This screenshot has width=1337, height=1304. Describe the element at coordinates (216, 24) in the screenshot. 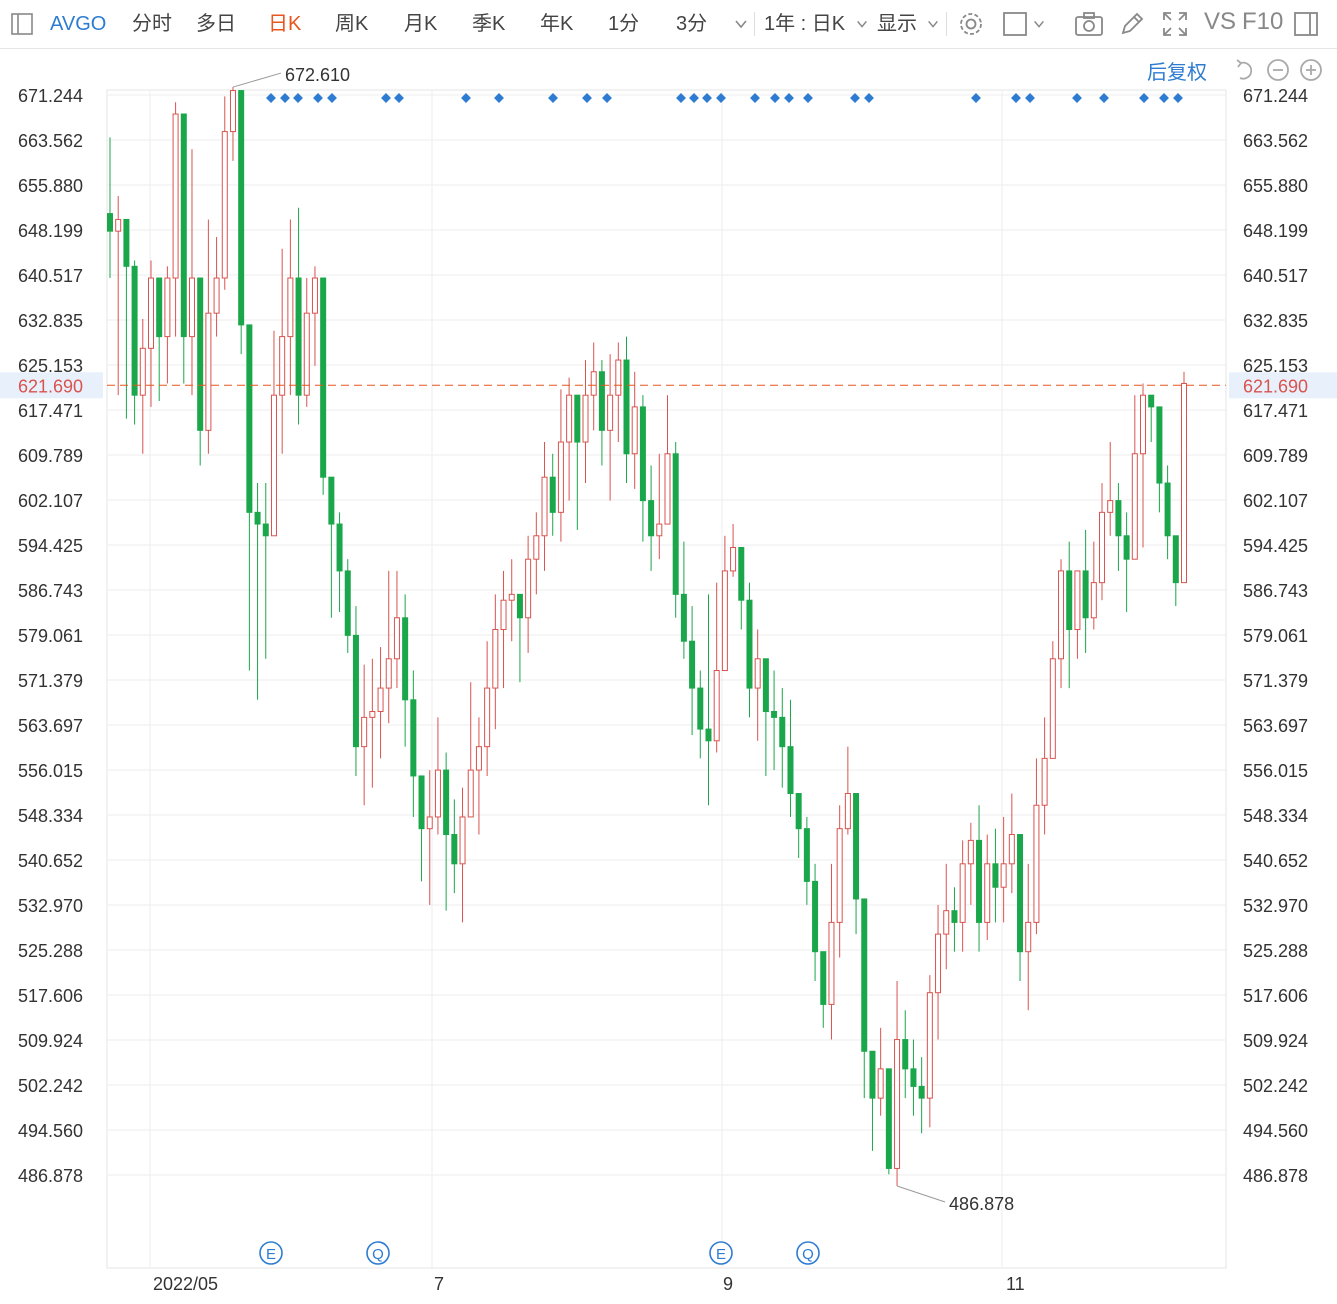

I see `tab-multi-day: 多日` at that location.